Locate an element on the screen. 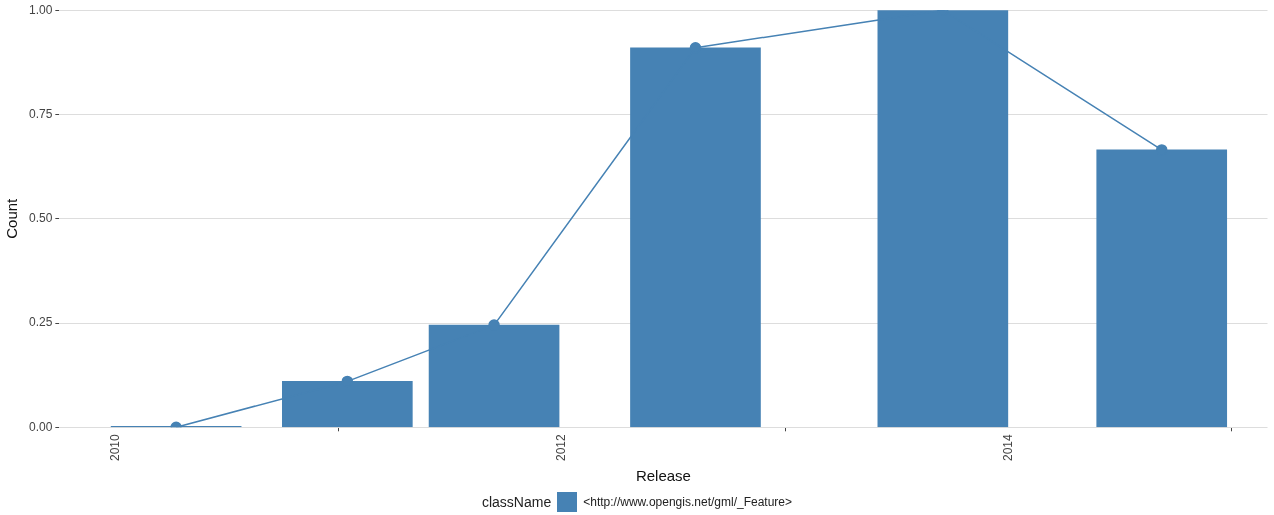  y-tick-label: 1.00 is located at coordinates (41, 9).